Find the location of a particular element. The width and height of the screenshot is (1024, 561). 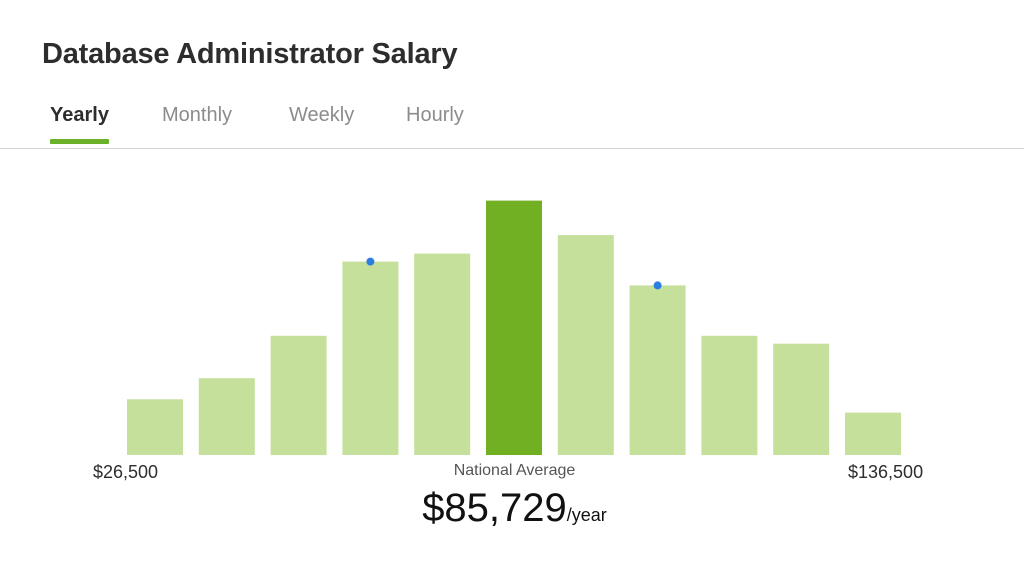

histogram-bar-average is located at coordinates (514, 327).